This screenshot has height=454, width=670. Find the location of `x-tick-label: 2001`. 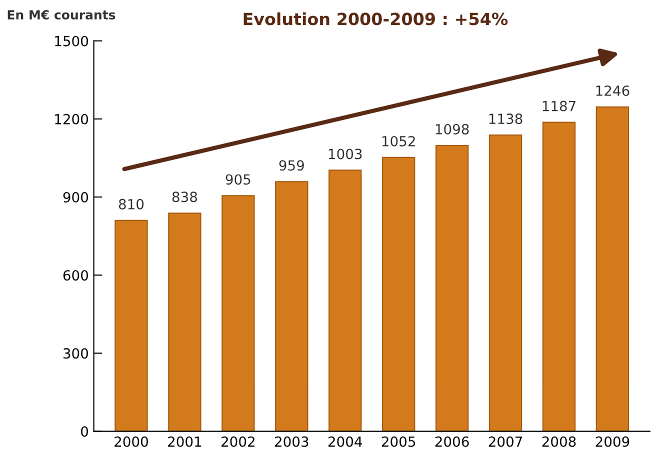

x-tick-label: 2001 is located at coordinates (185, 441).